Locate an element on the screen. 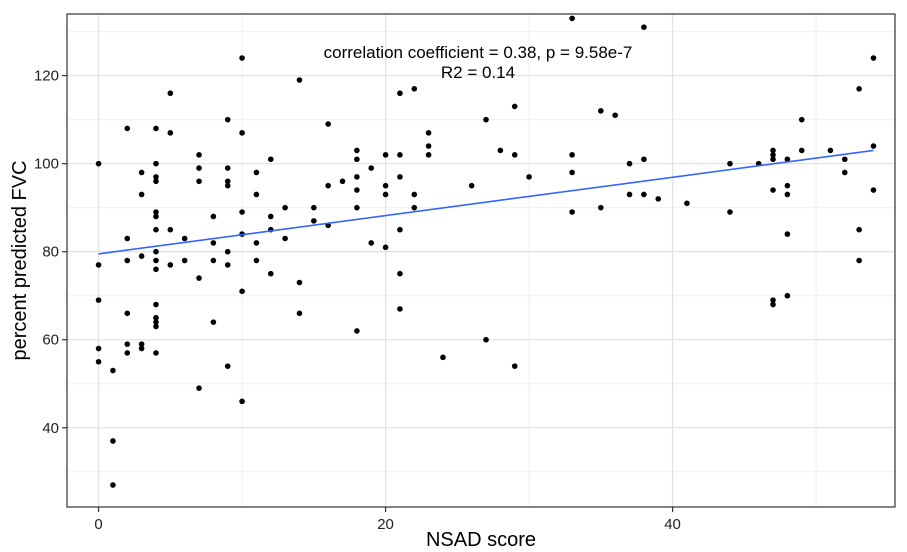 This screenshot has height=552, width=907. y-tick-label: 120 is located at coordinates (46, 76).